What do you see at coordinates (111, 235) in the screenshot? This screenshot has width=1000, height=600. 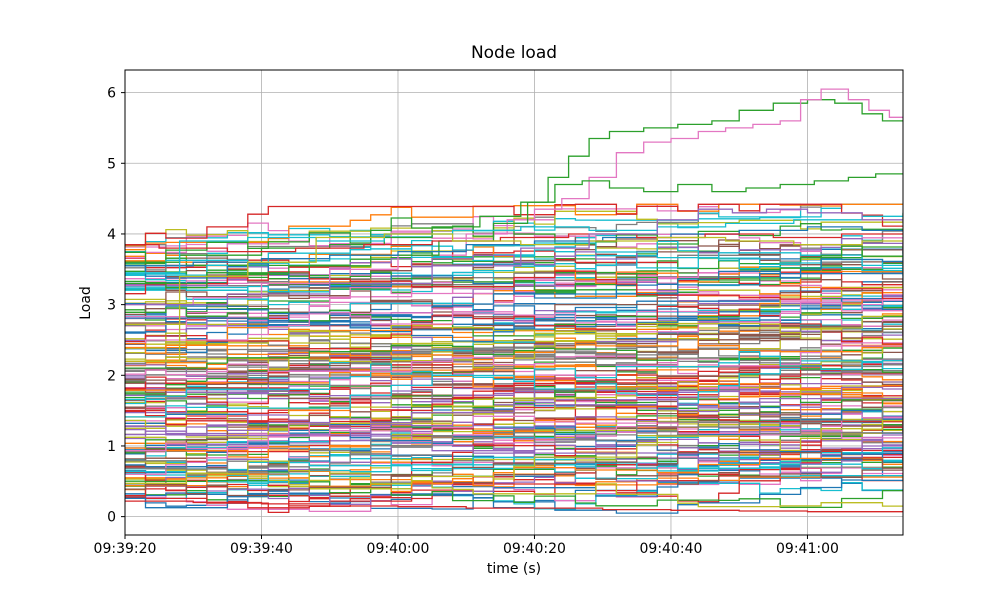 I see `y-tick-label: 4` at bounding box center [111, 235].